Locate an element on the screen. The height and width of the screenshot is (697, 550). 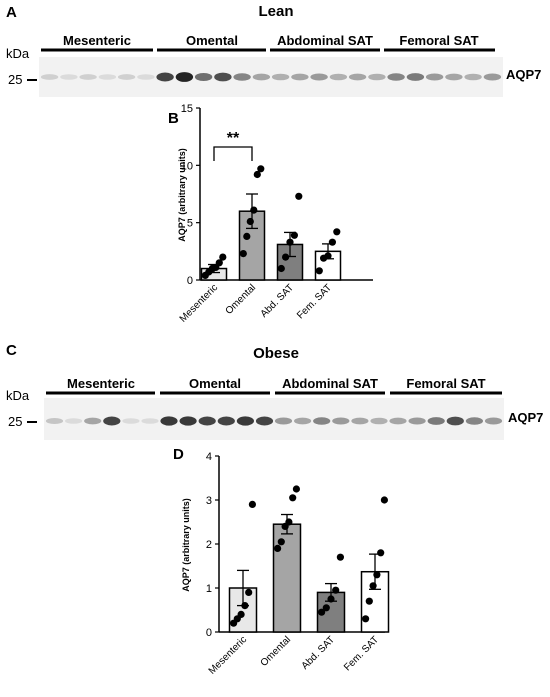
marker-25-label: 25 is located at coordinates (15, 421).